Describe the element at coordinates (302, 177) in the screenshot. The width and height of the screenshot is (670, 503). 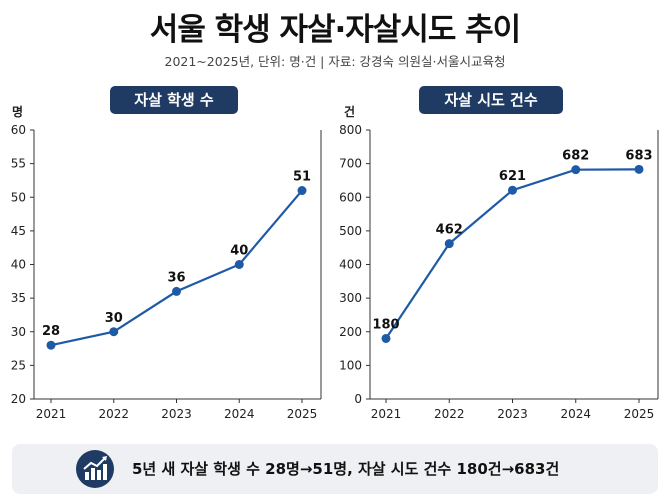
I see `chart-1-data-label: 51` at that location.